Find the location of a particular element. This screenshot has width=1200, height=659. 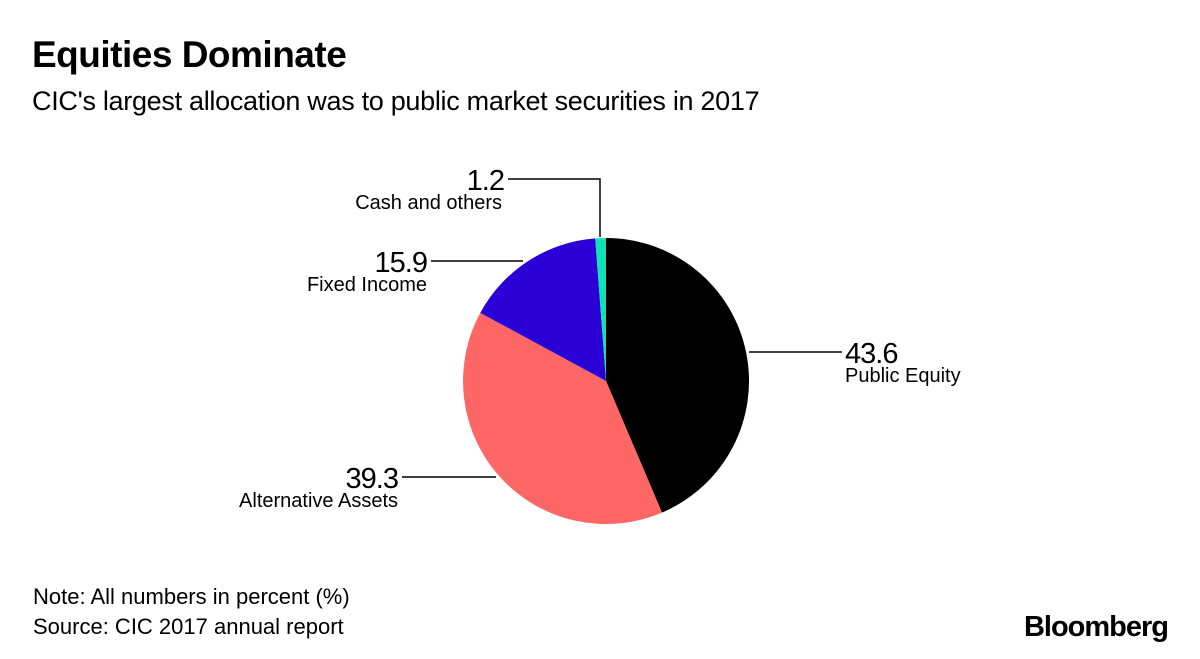

data-label-name-public-equity: Public Equity is located at coordinates (903, 376).